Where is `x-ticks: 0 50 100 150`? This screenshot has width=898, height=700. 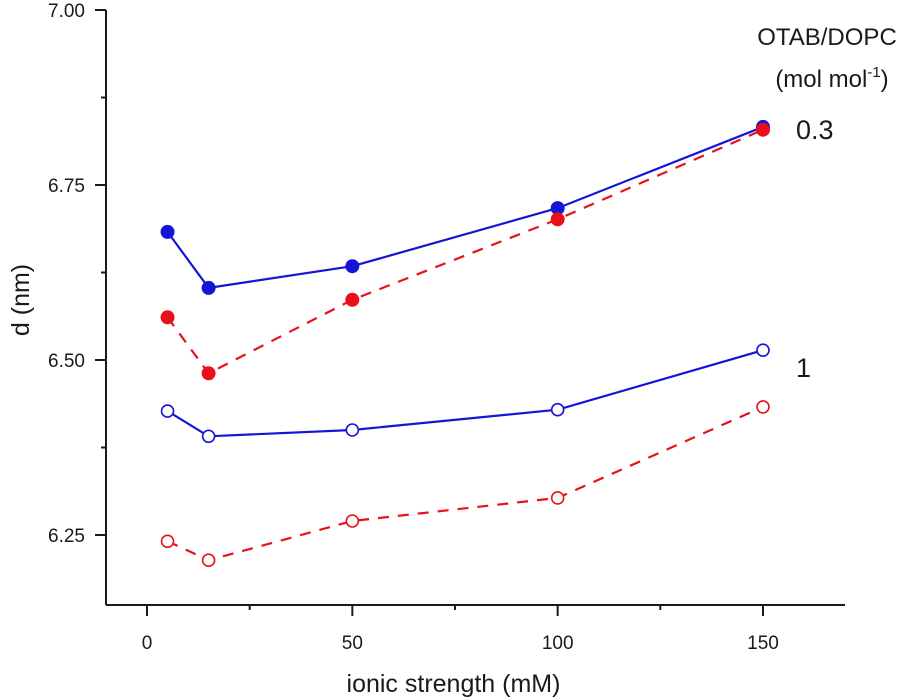
x-ticks: 0 50 100 150 is located at coordinates (460, 629).